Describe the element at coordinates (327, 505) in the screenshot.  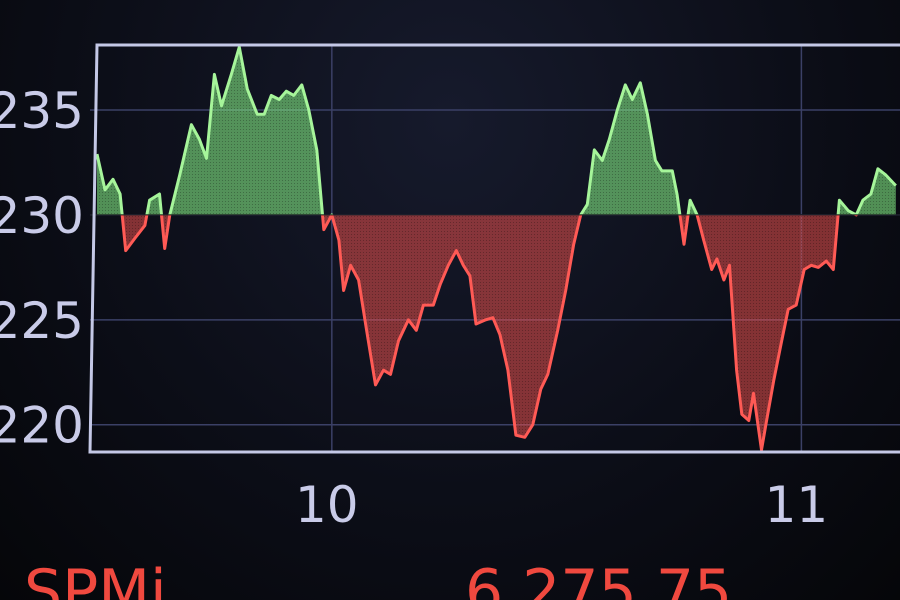
I see `x-tick-label: 10` at that location.